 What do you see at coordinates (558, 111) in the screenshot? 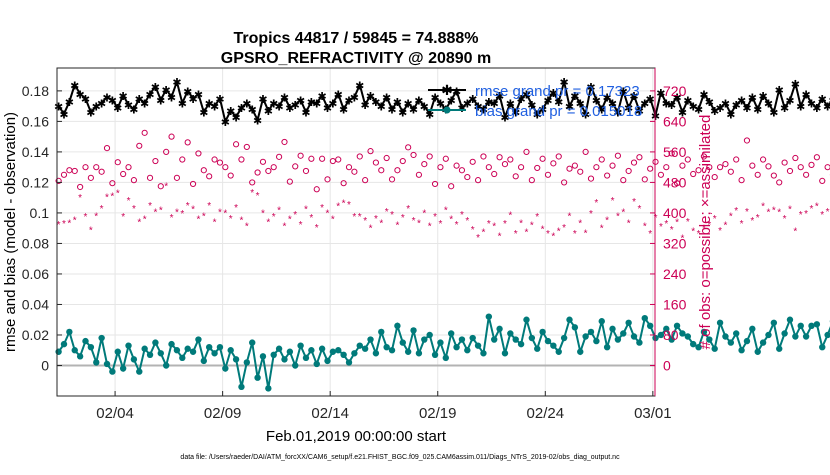
I see `legend-bias-label: bias grand pr = 0.015018` at bounding box center [558, 111].